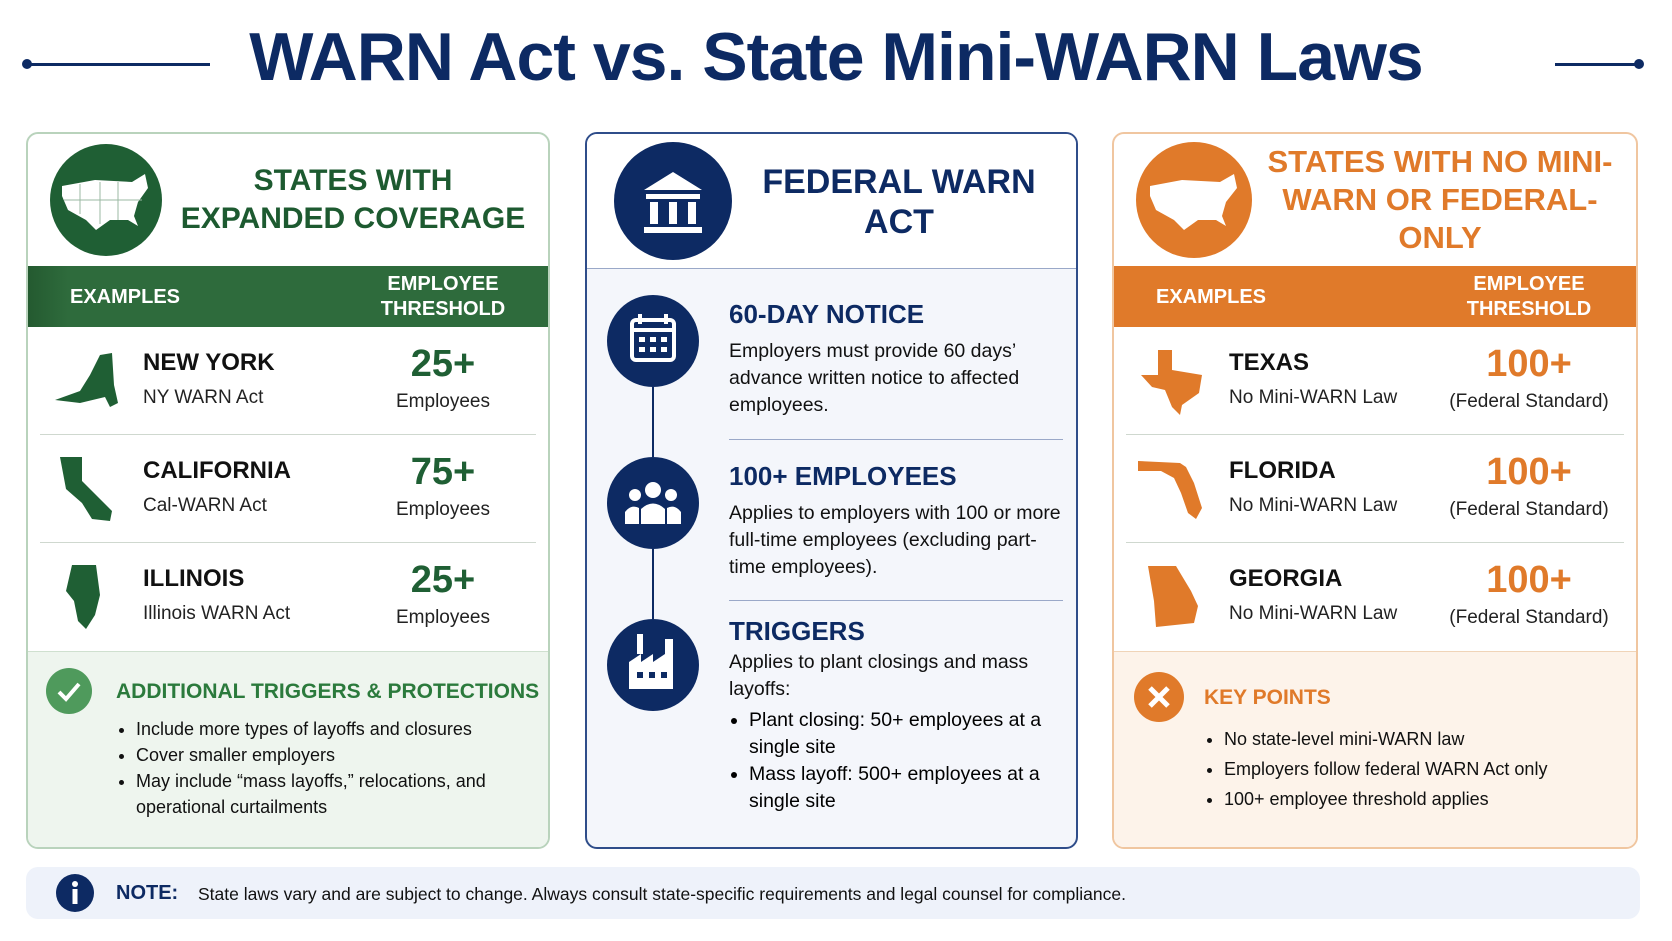 This screenshot has height=941, width=1672. Describe the element at coordinates (328, 691) in the screenshot. I see `section-title: ADDITIONAL TRIGGERS & PROTECTIONS` at that location.